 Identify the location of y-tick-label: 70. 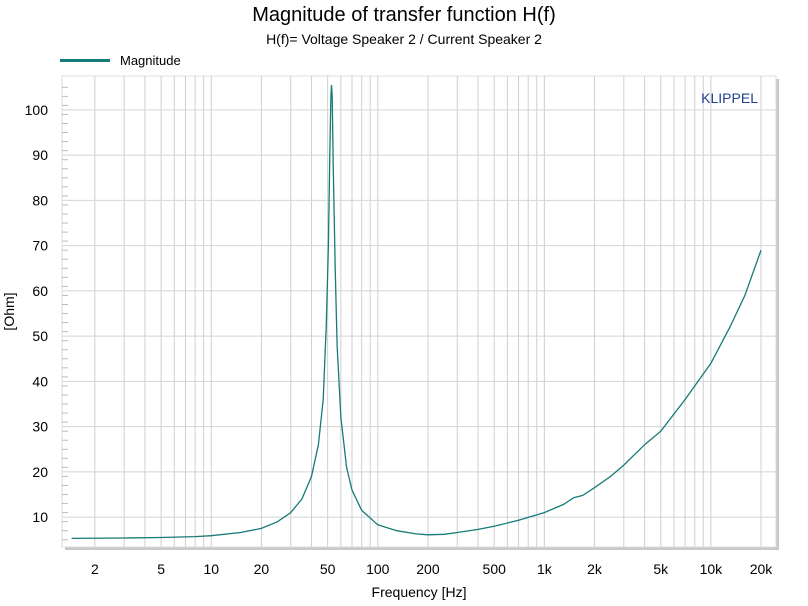
(40, 246).